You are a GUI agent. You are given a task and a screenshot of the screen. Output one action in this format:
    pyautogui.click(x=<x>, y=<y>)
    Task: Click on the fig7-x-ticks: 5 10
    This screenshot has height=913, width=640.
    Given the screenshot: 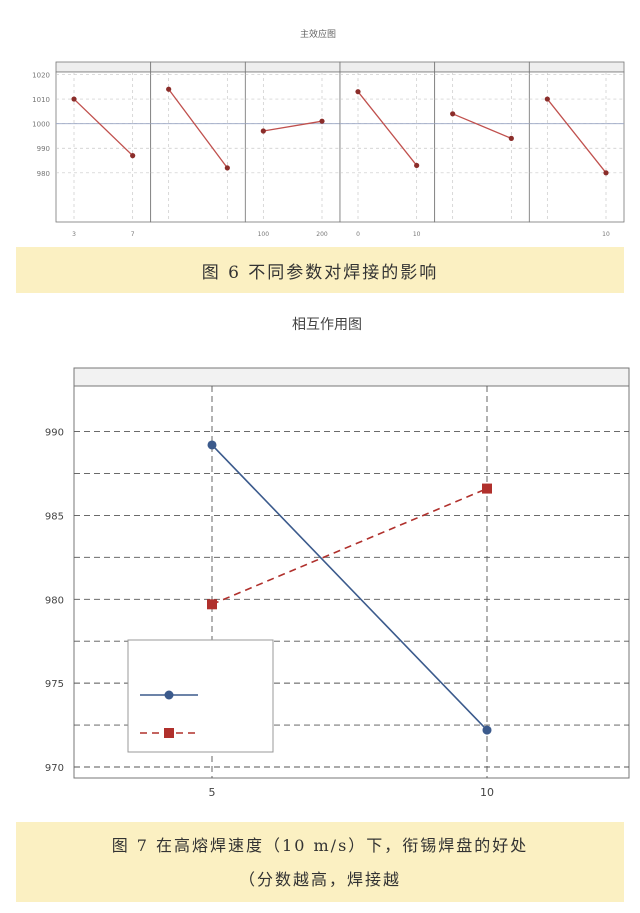 What is the action you would take?
    pyautogui.click(x=352, y=792)
    